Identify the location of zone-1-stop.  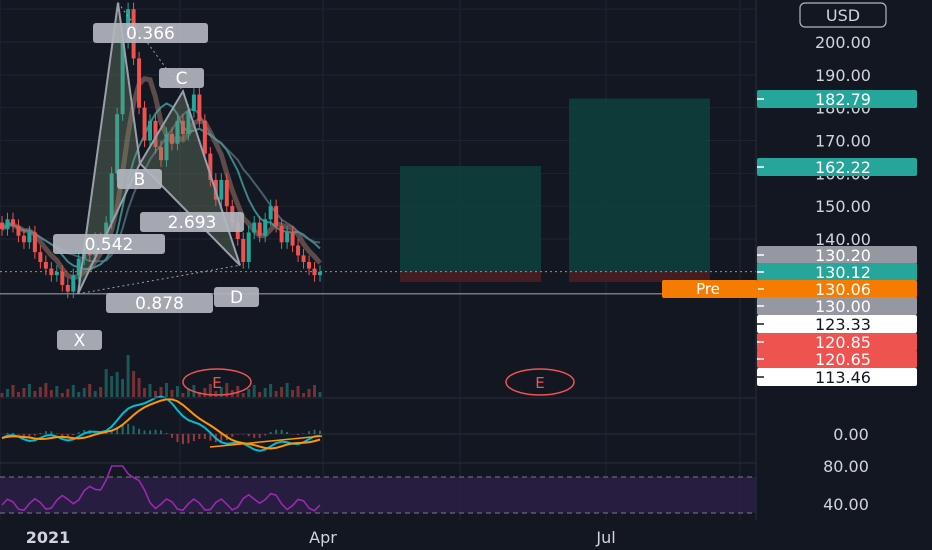
(470, 277).